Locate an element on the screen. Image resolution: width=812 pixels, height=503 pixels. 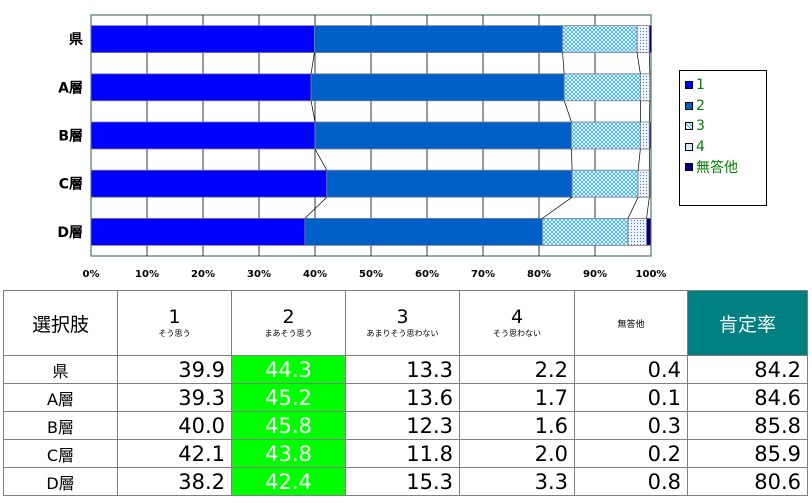
x-tick-label: 10% is located at coordinates (147, 274).